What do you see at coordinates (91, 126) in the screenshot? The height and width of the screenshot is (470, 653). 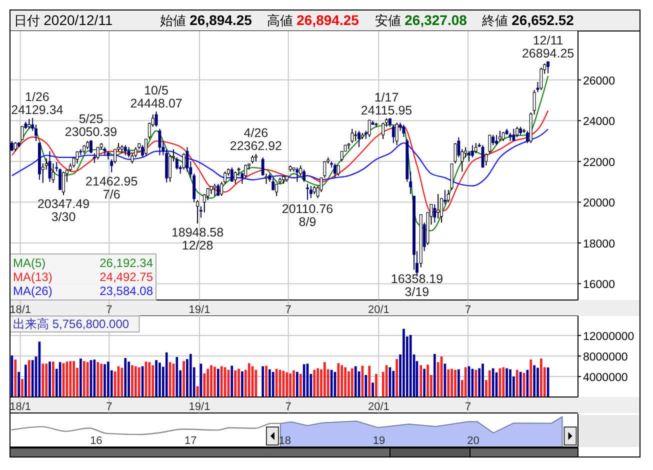 I see `annotation: 5/25 23050.39` at bounding box center [91, 126].